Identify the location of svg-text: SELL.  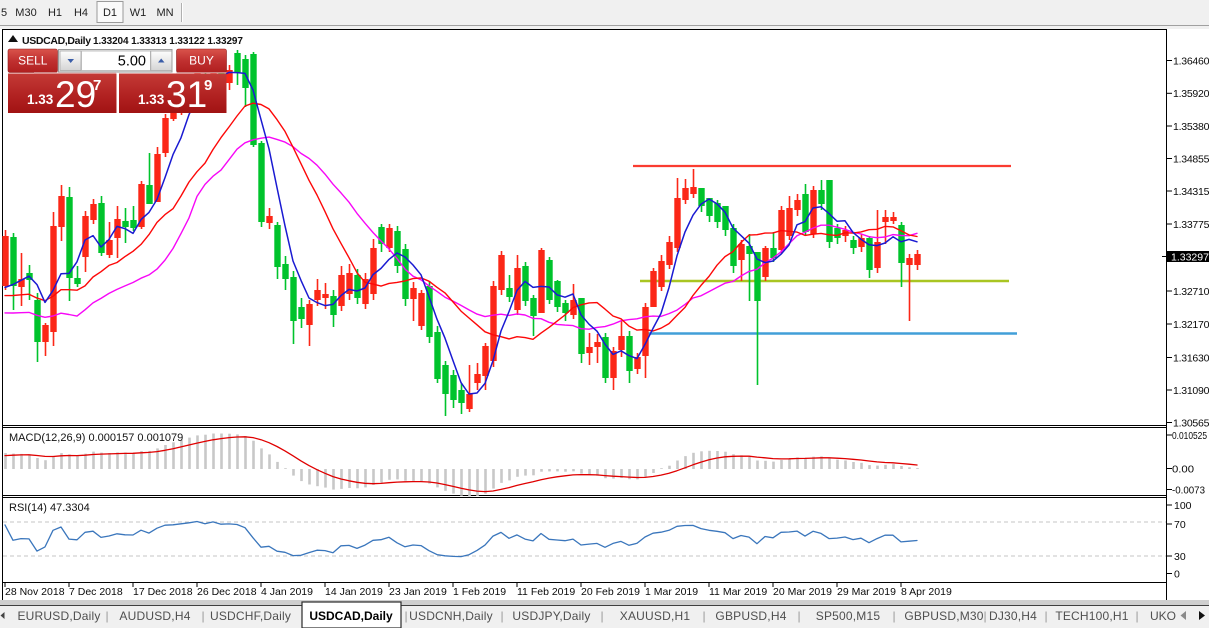
(33, 61).